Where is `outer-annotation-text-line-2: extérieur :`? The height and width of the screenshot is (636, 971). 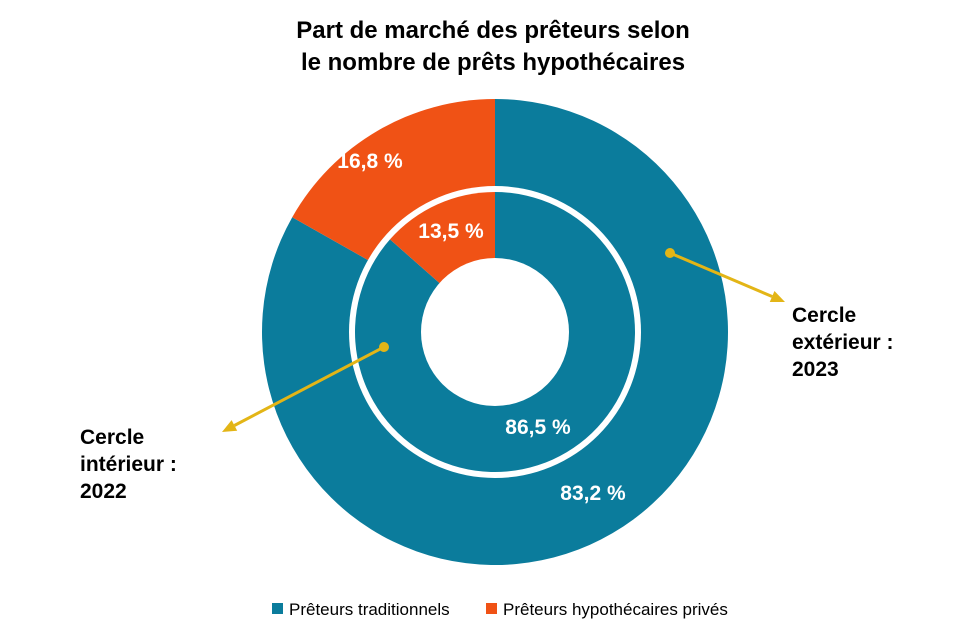 outer-annotation-text-line-2: extérieur : is located at coordinates (843, 342).